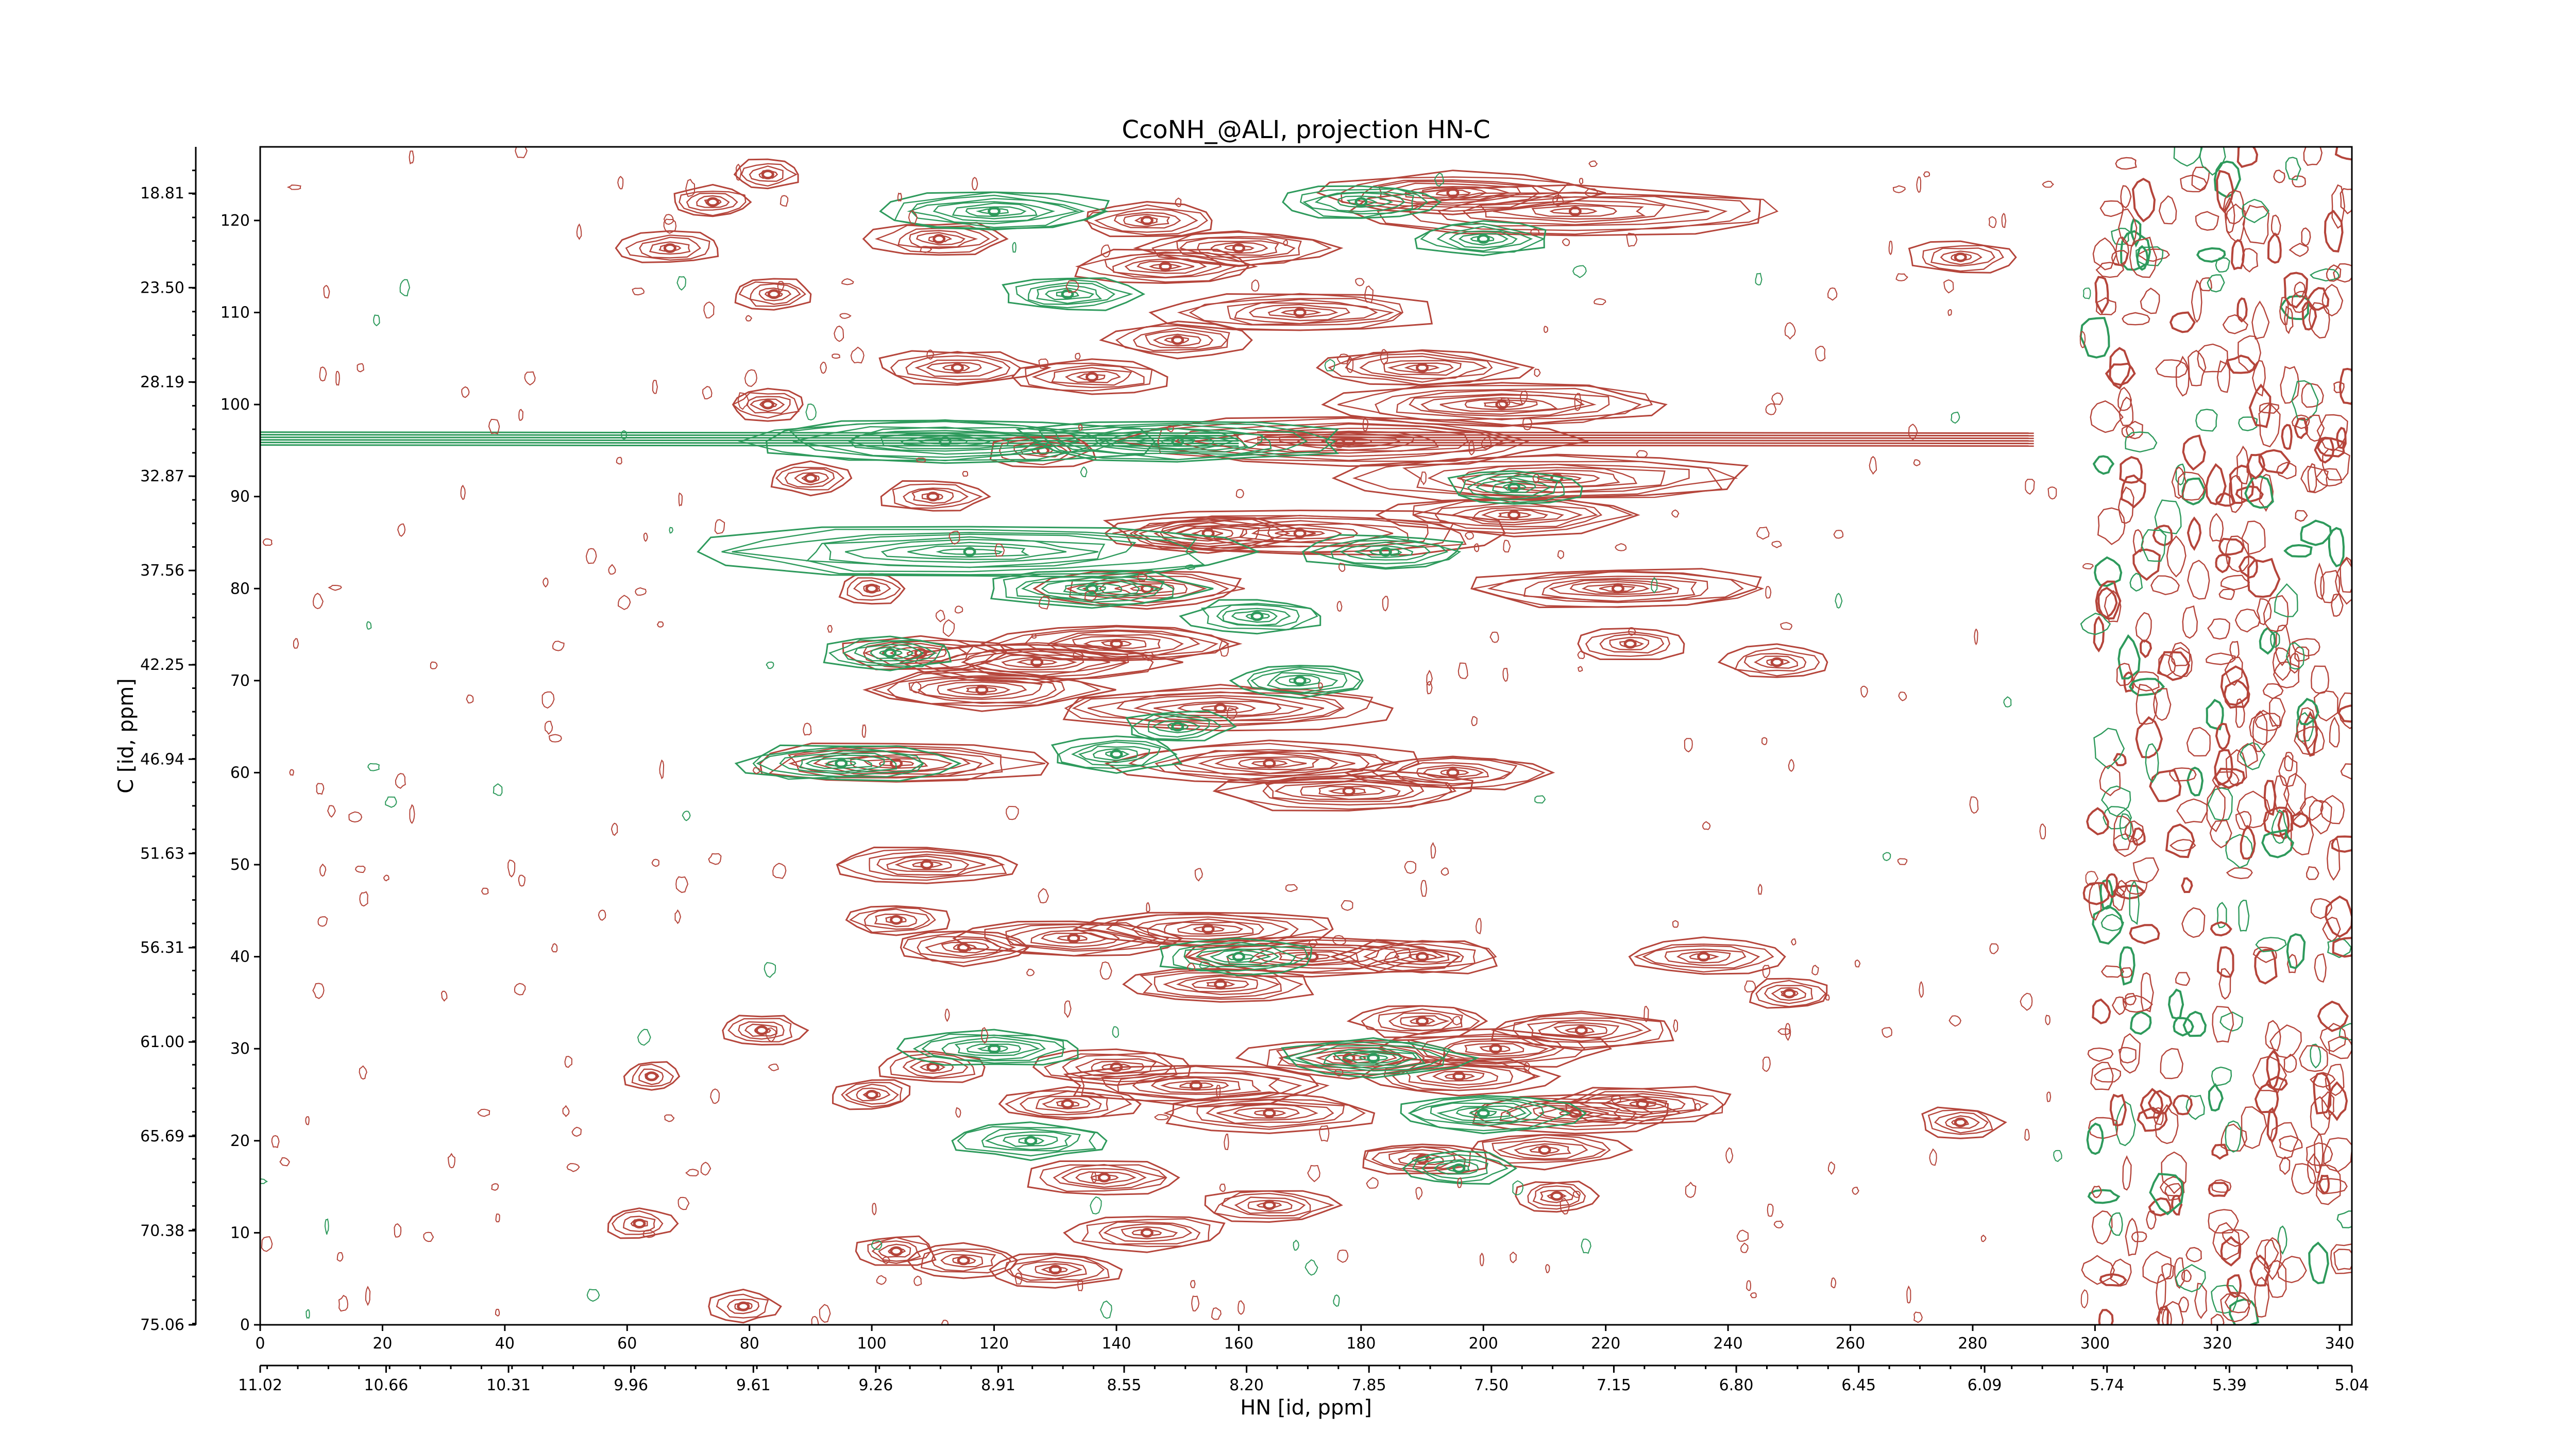  What do you see at coordinates (162, 382) in the screenshot?
I see `y-ppm-tick-label: 28.19` at bounding box center [162, 382].